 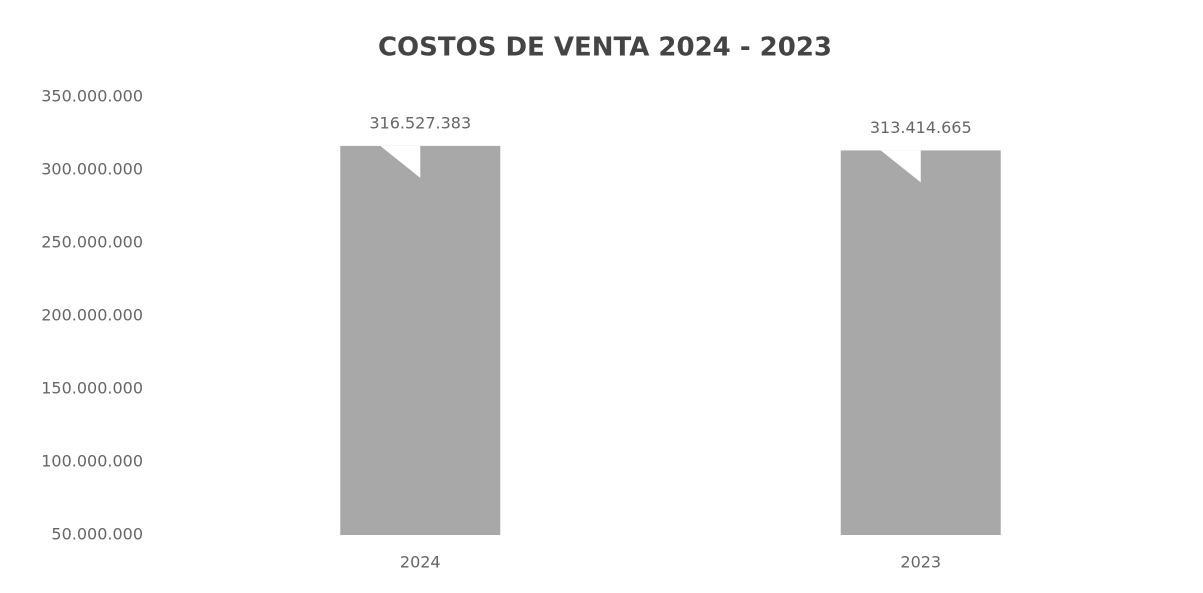 I want to click on y-tick-label: 250.000.000, so click(x=92, y=242).